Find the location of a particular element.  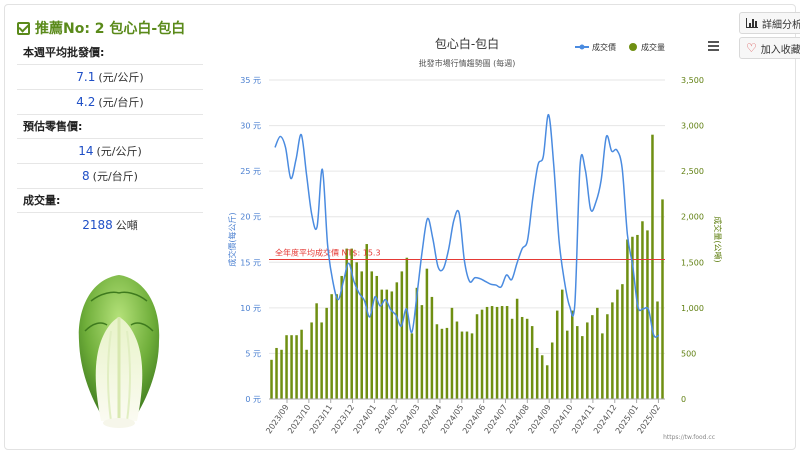

stat-value-row: 2188 公噸 is located at coordinates (110, 225).